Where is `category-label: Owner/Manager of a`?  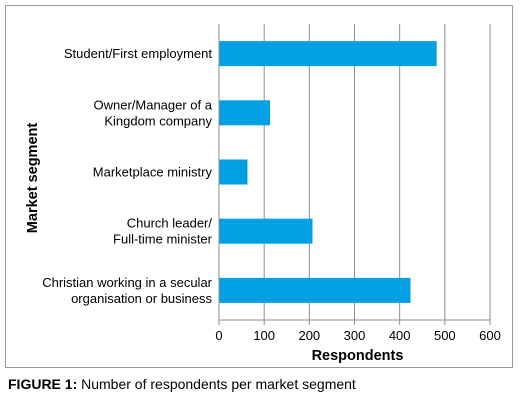 category-label: Owner/Manager of a is located at coordinates (152, 104).